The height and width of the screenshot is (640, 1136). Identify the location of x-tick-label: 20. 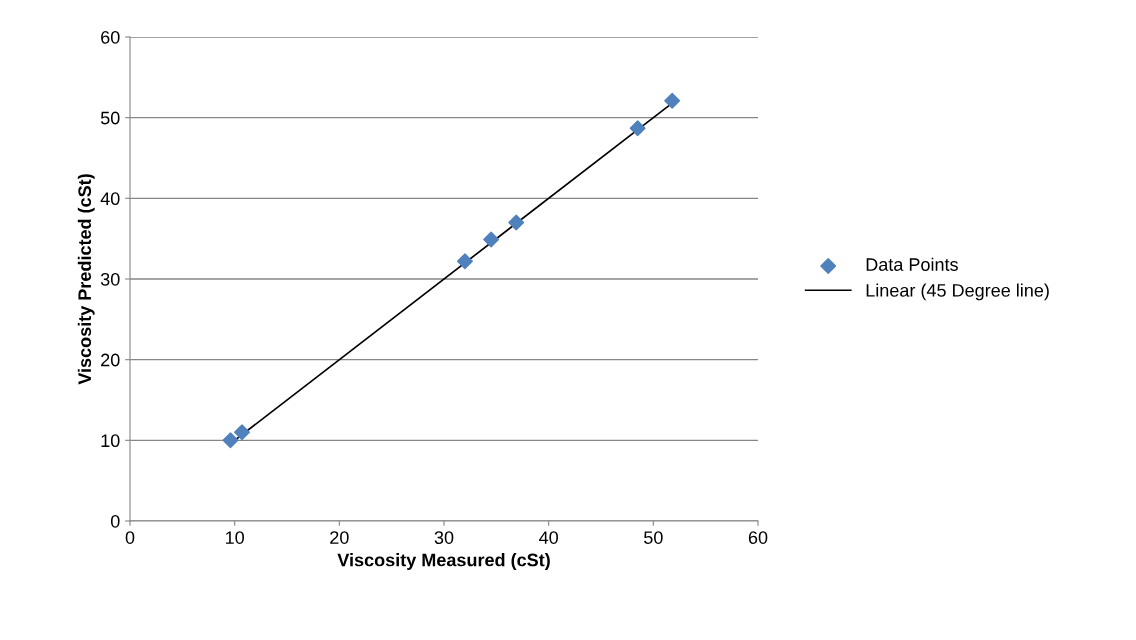
(339, 537).